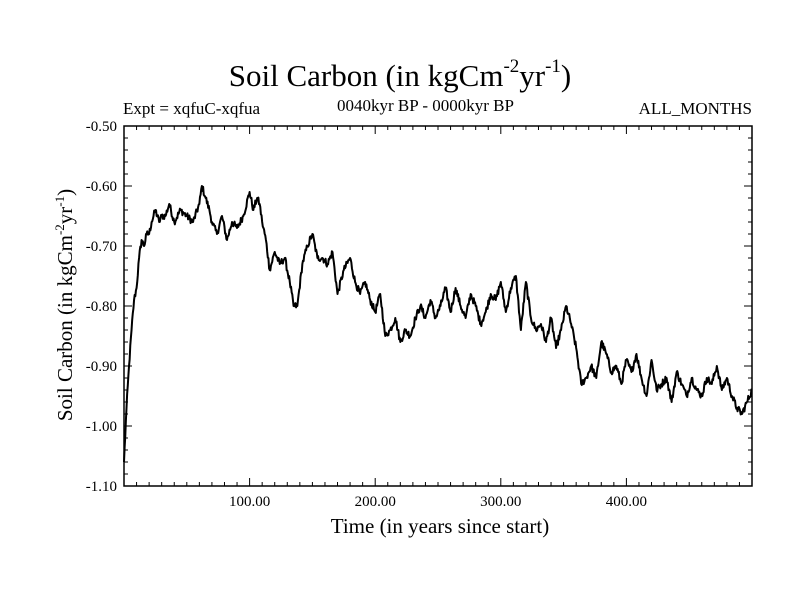  I want to click on chart-title-mid: yr, so click(532, 75).